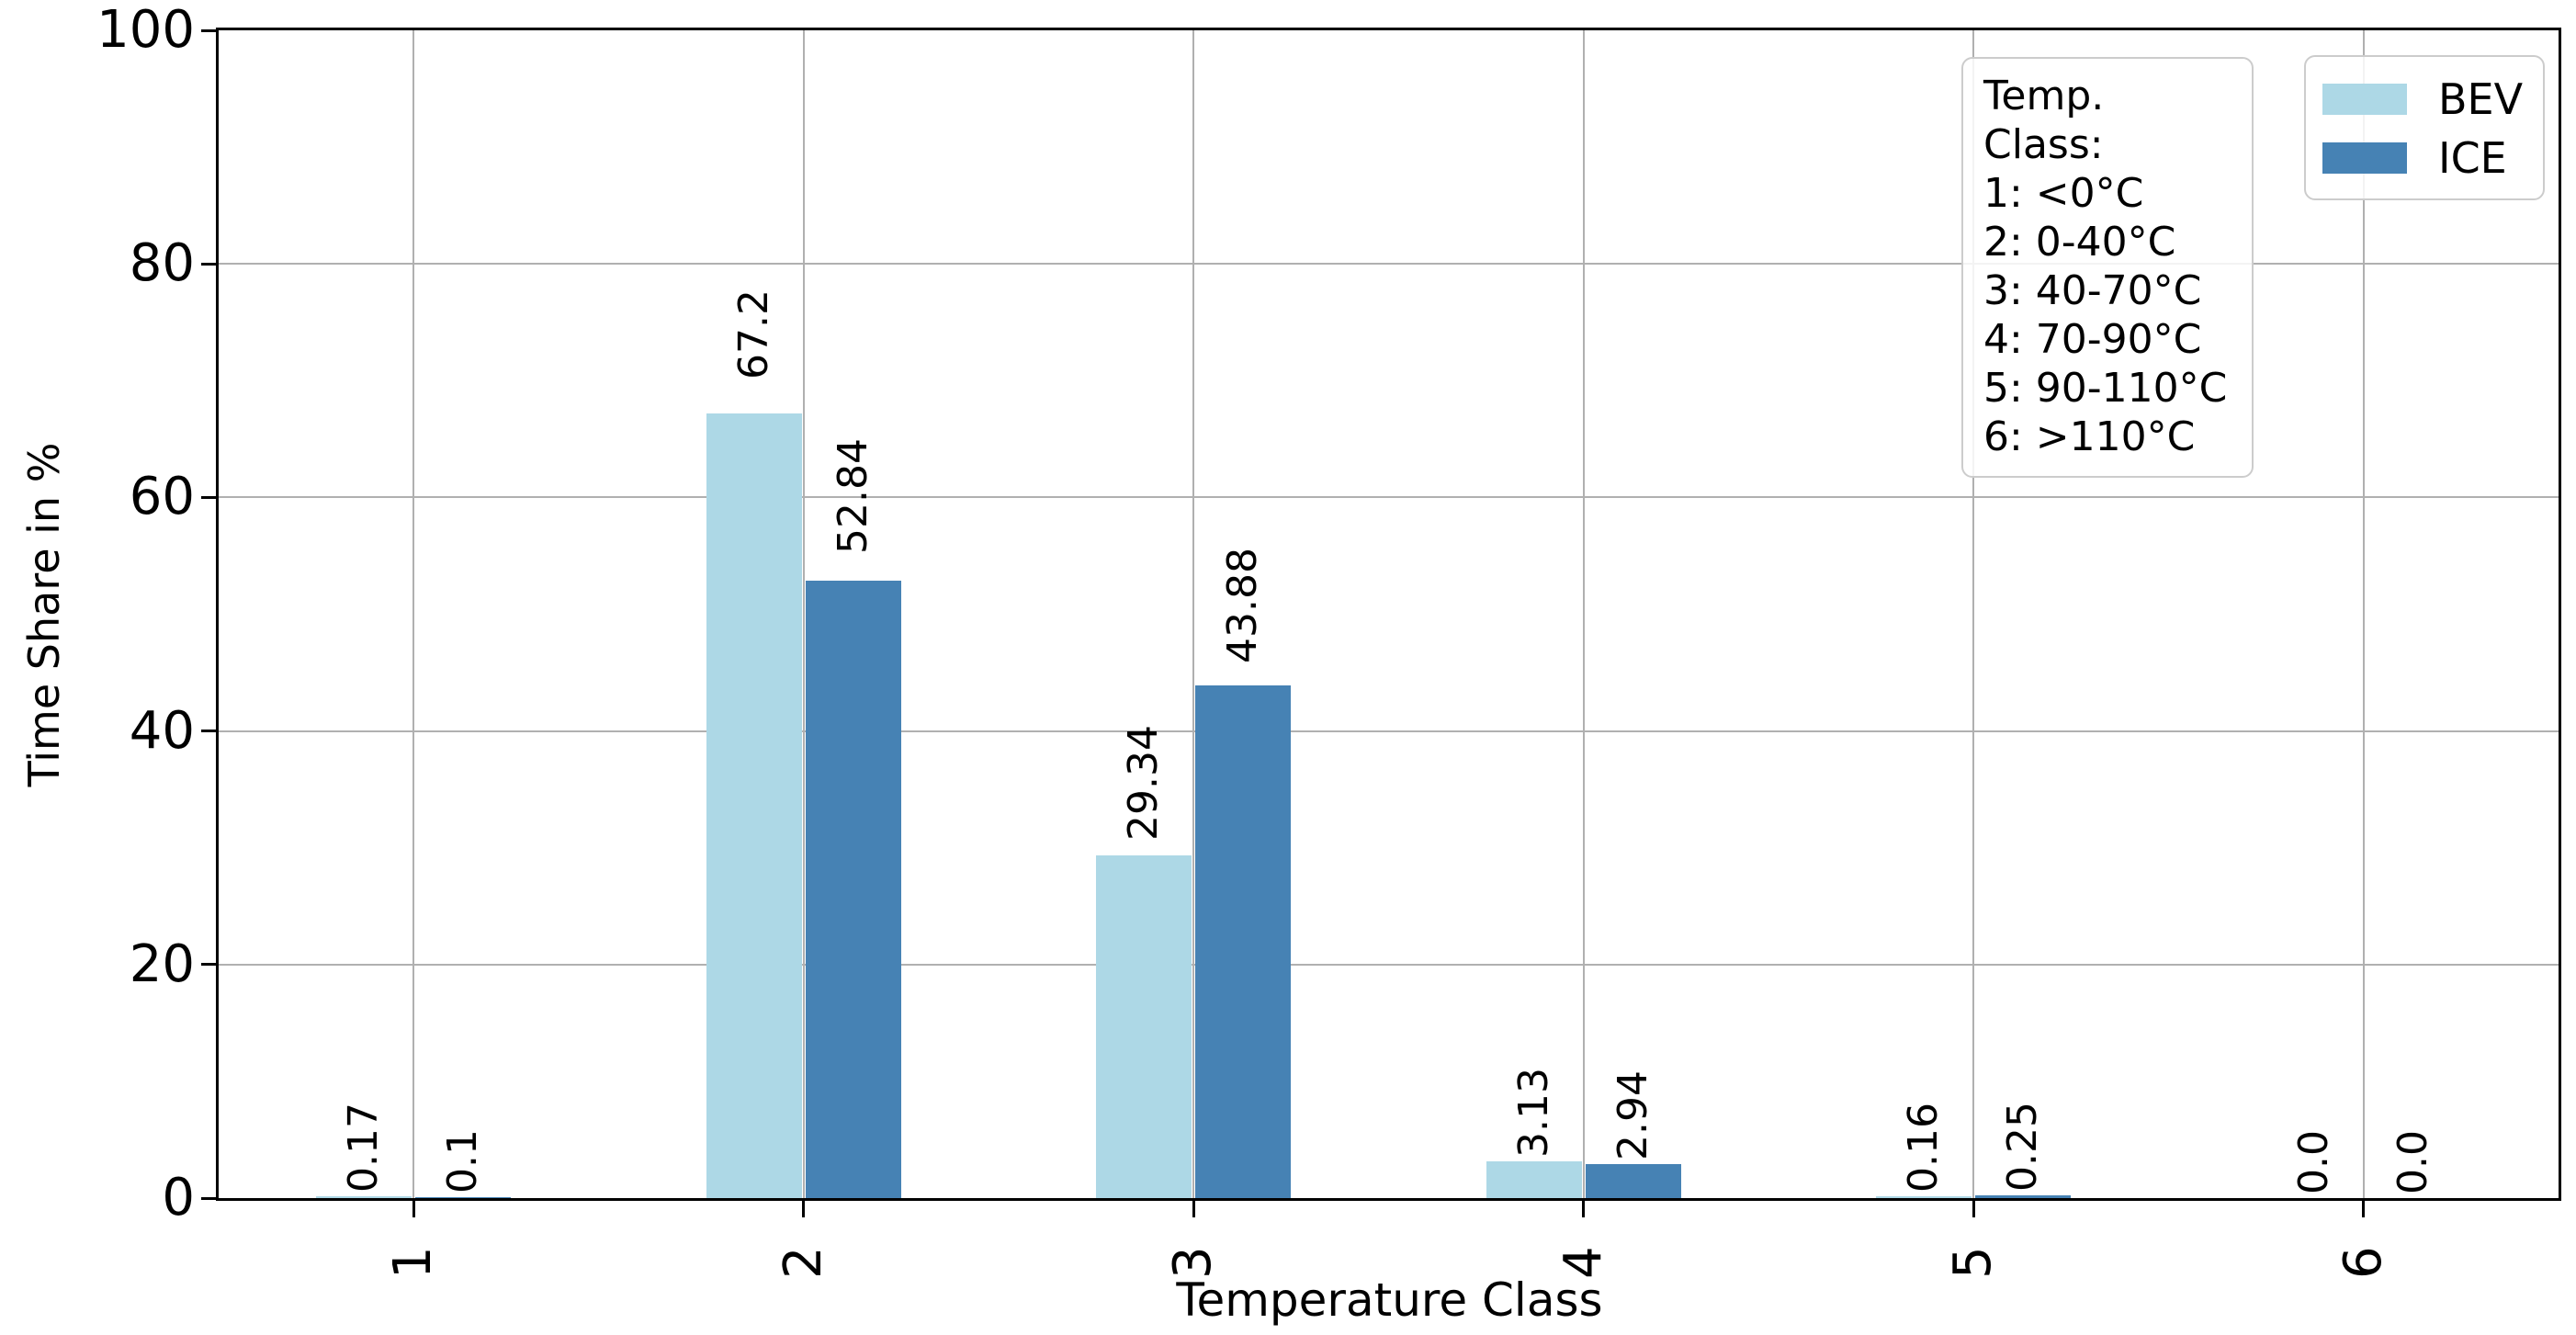  Describe the element at coordinates (2313, 1162) in the screenshot. I see `bar-value-label-bev-class-6: 0.0` at that location.